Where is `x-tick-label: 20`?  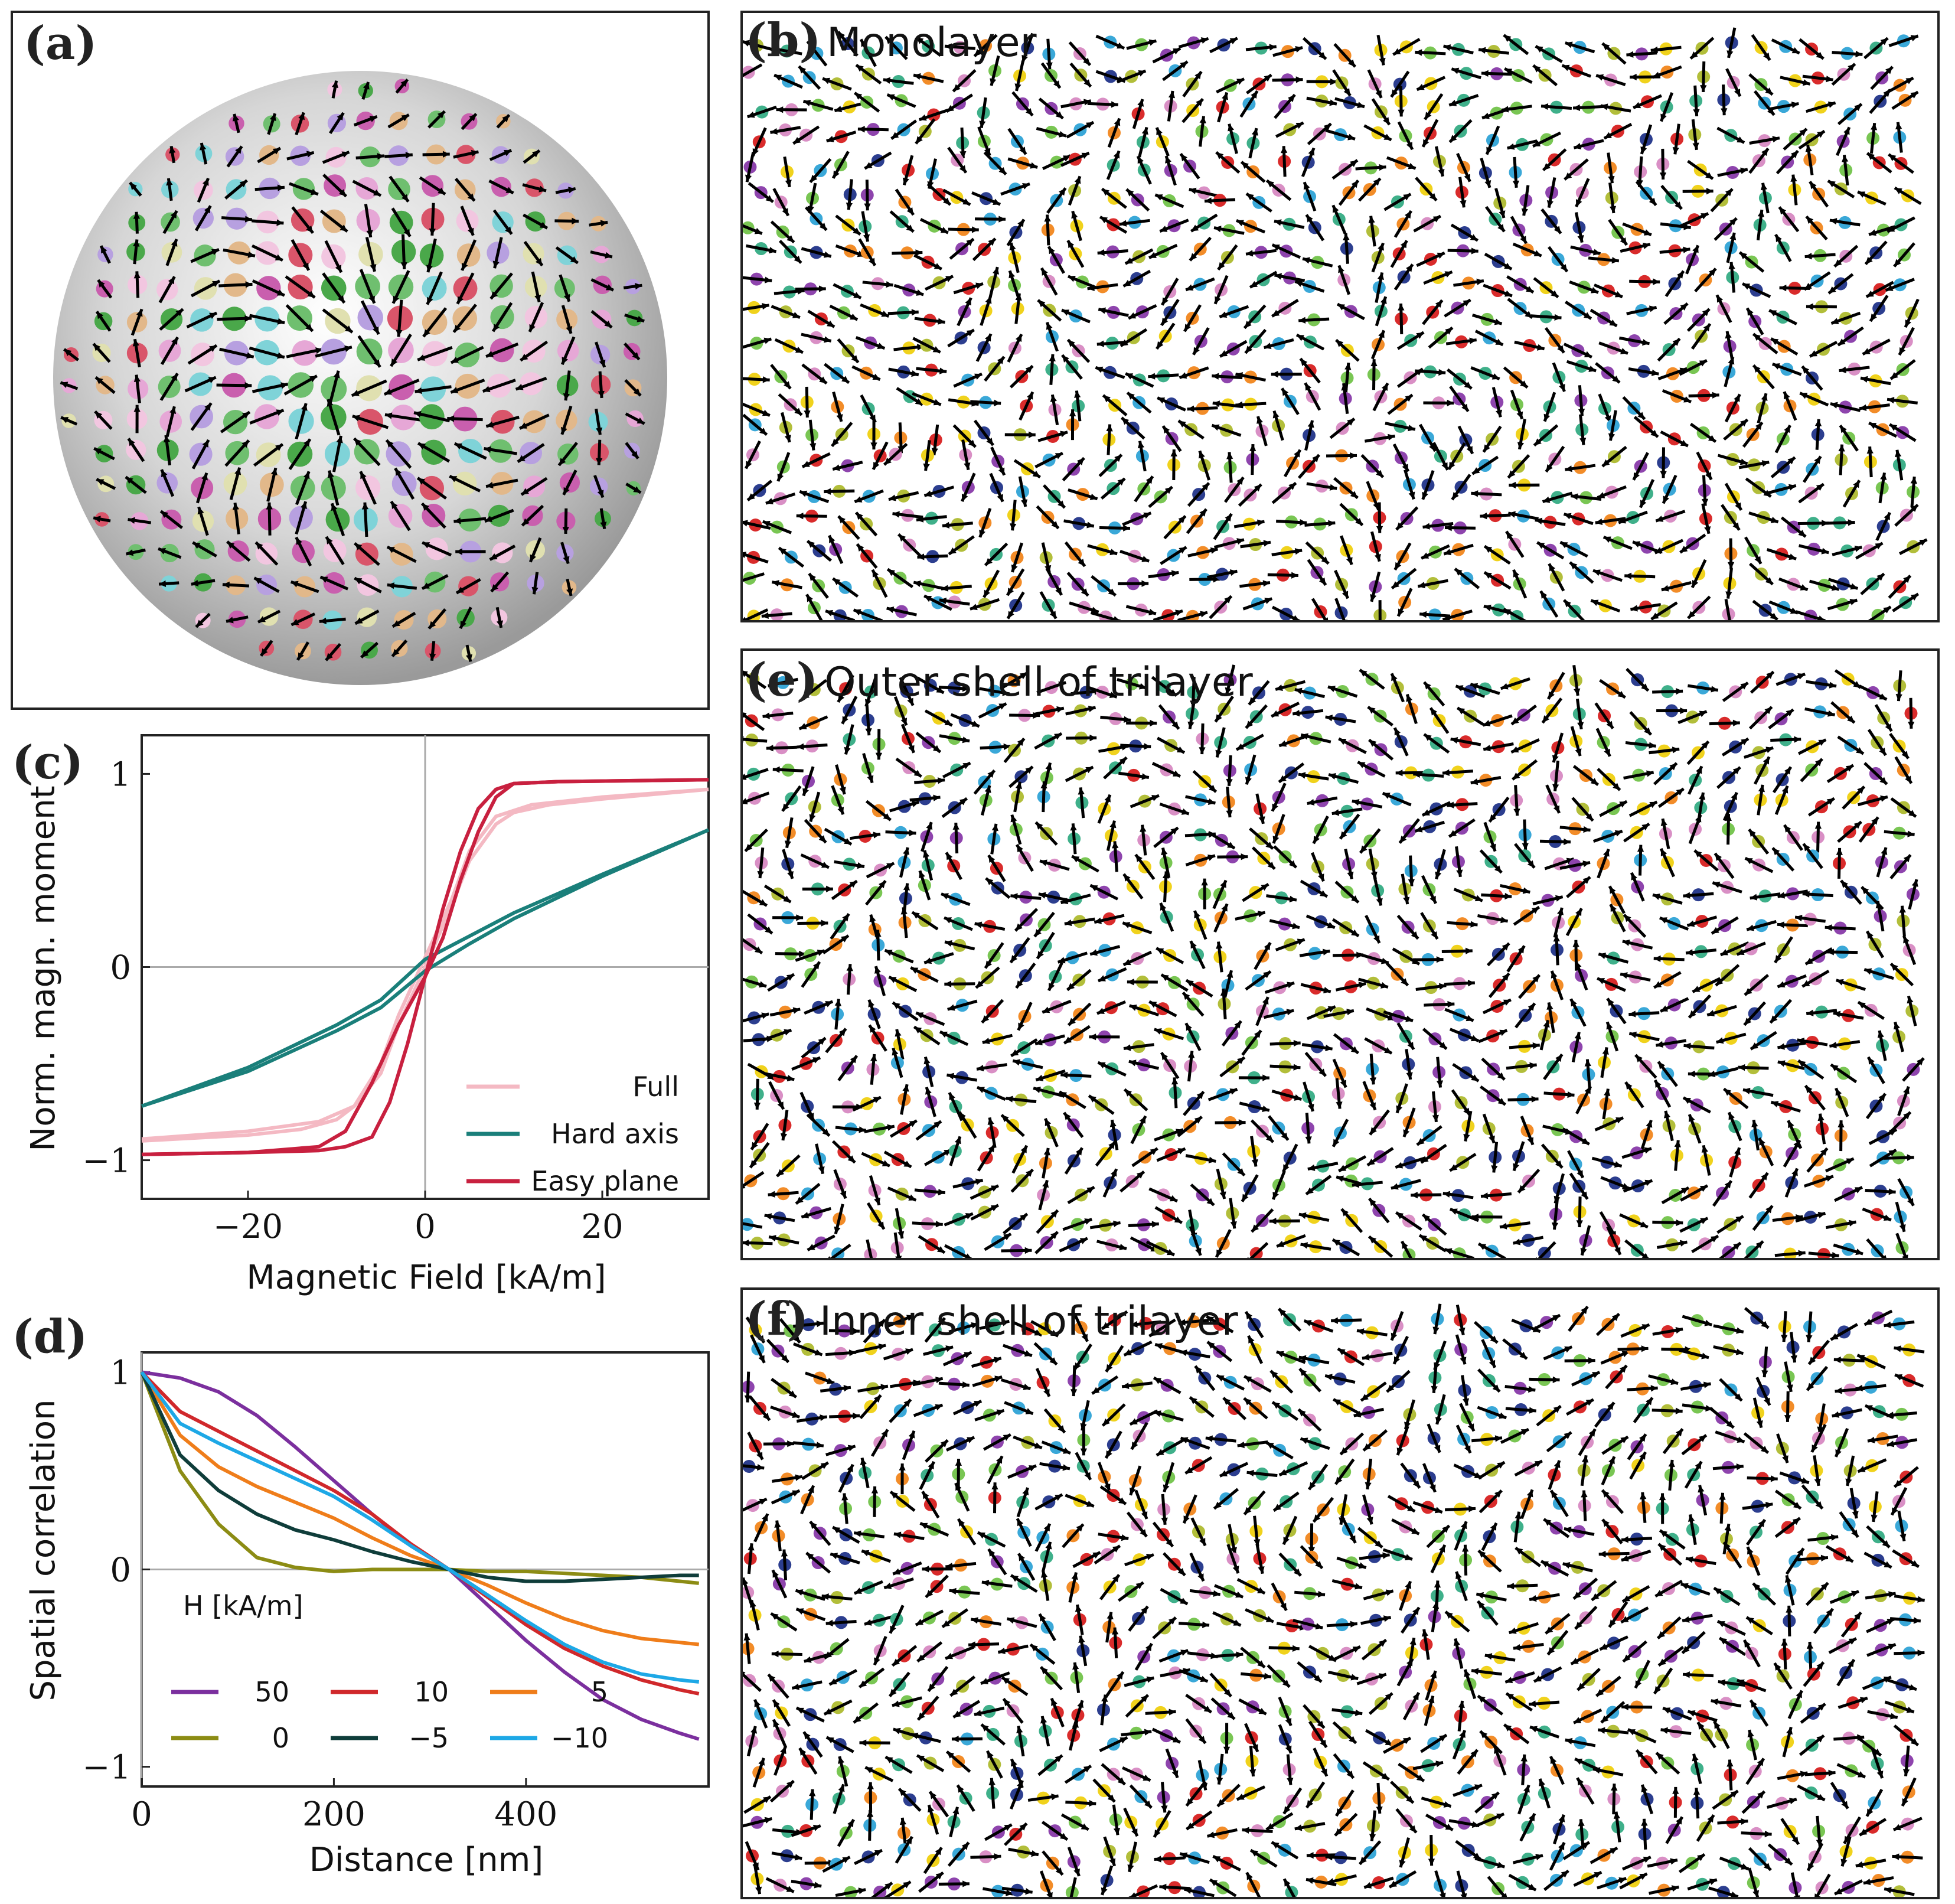
x-tick-label: 20 is located at coordinates (602, 1227).